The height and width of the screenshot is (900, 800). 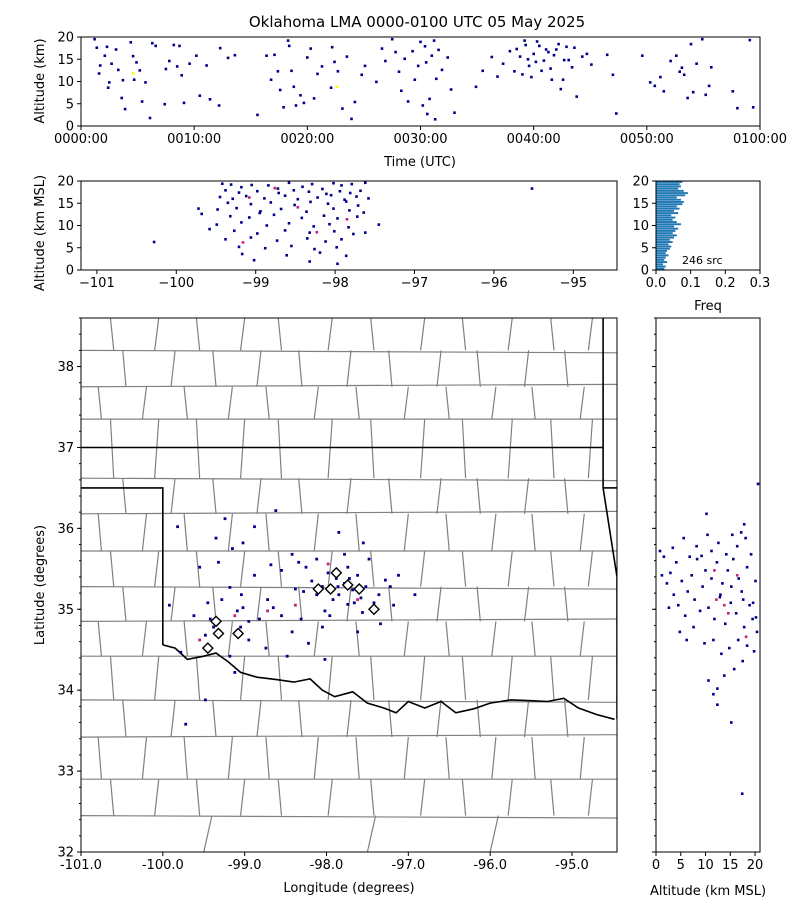 I want to click on histogram-panel: 0.0 0.1 0.2 0.3 0 5 10 15 20 246 src Freq, so click(x=701, y=245).